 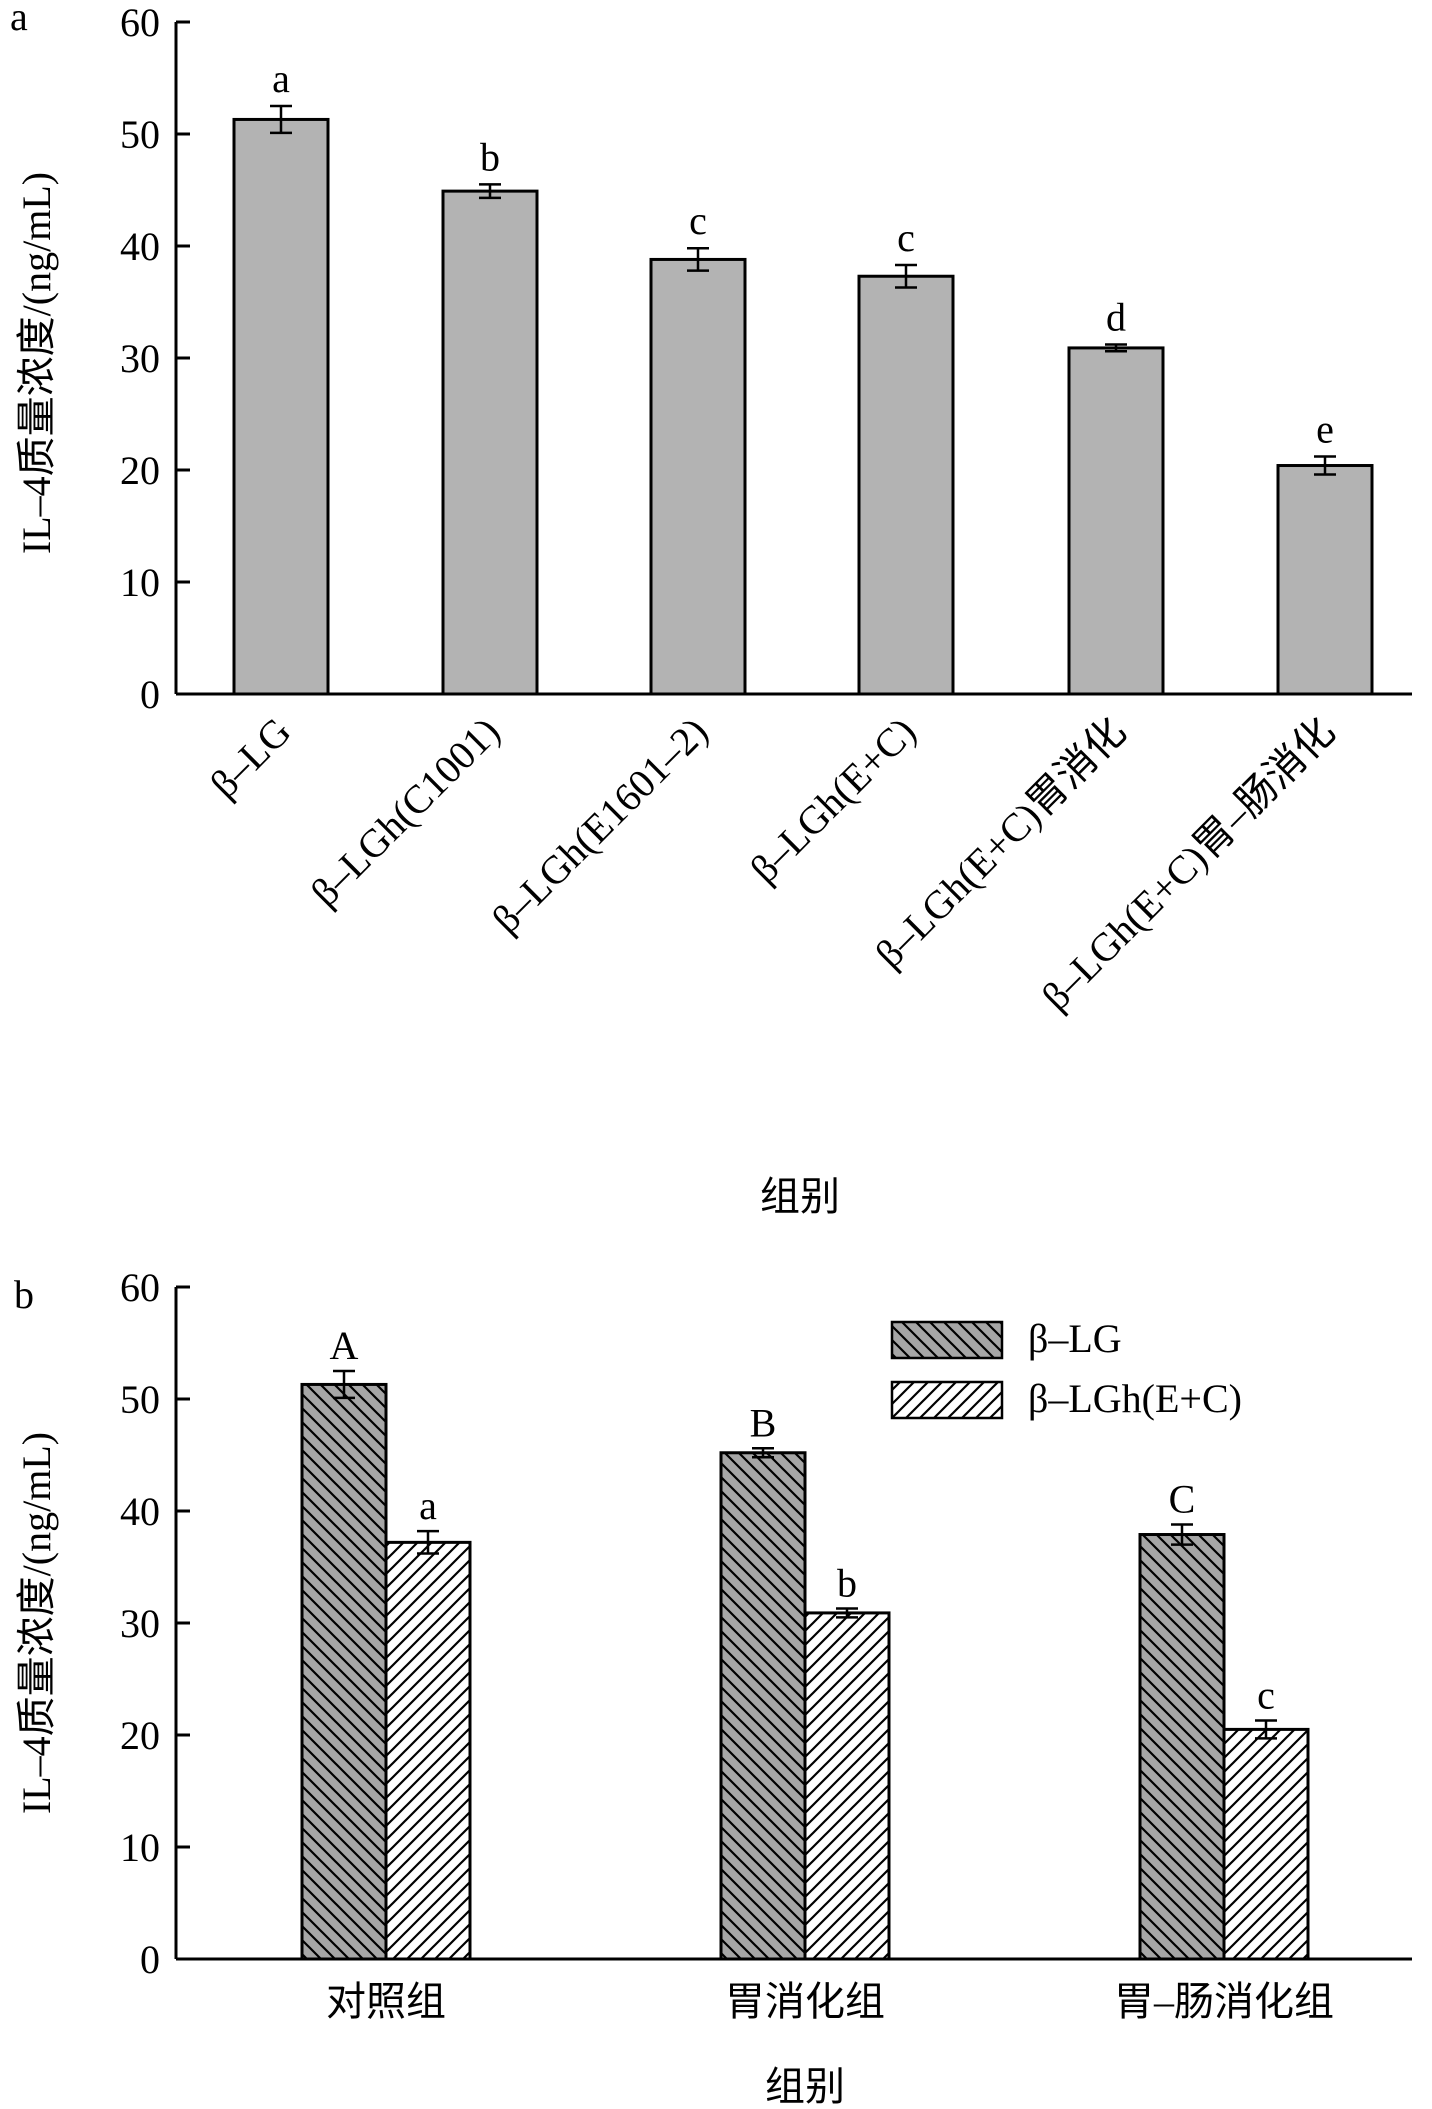 I want to click on legend-label-series-2: β–LGh(E+C), so click(x=1135, y=1398).